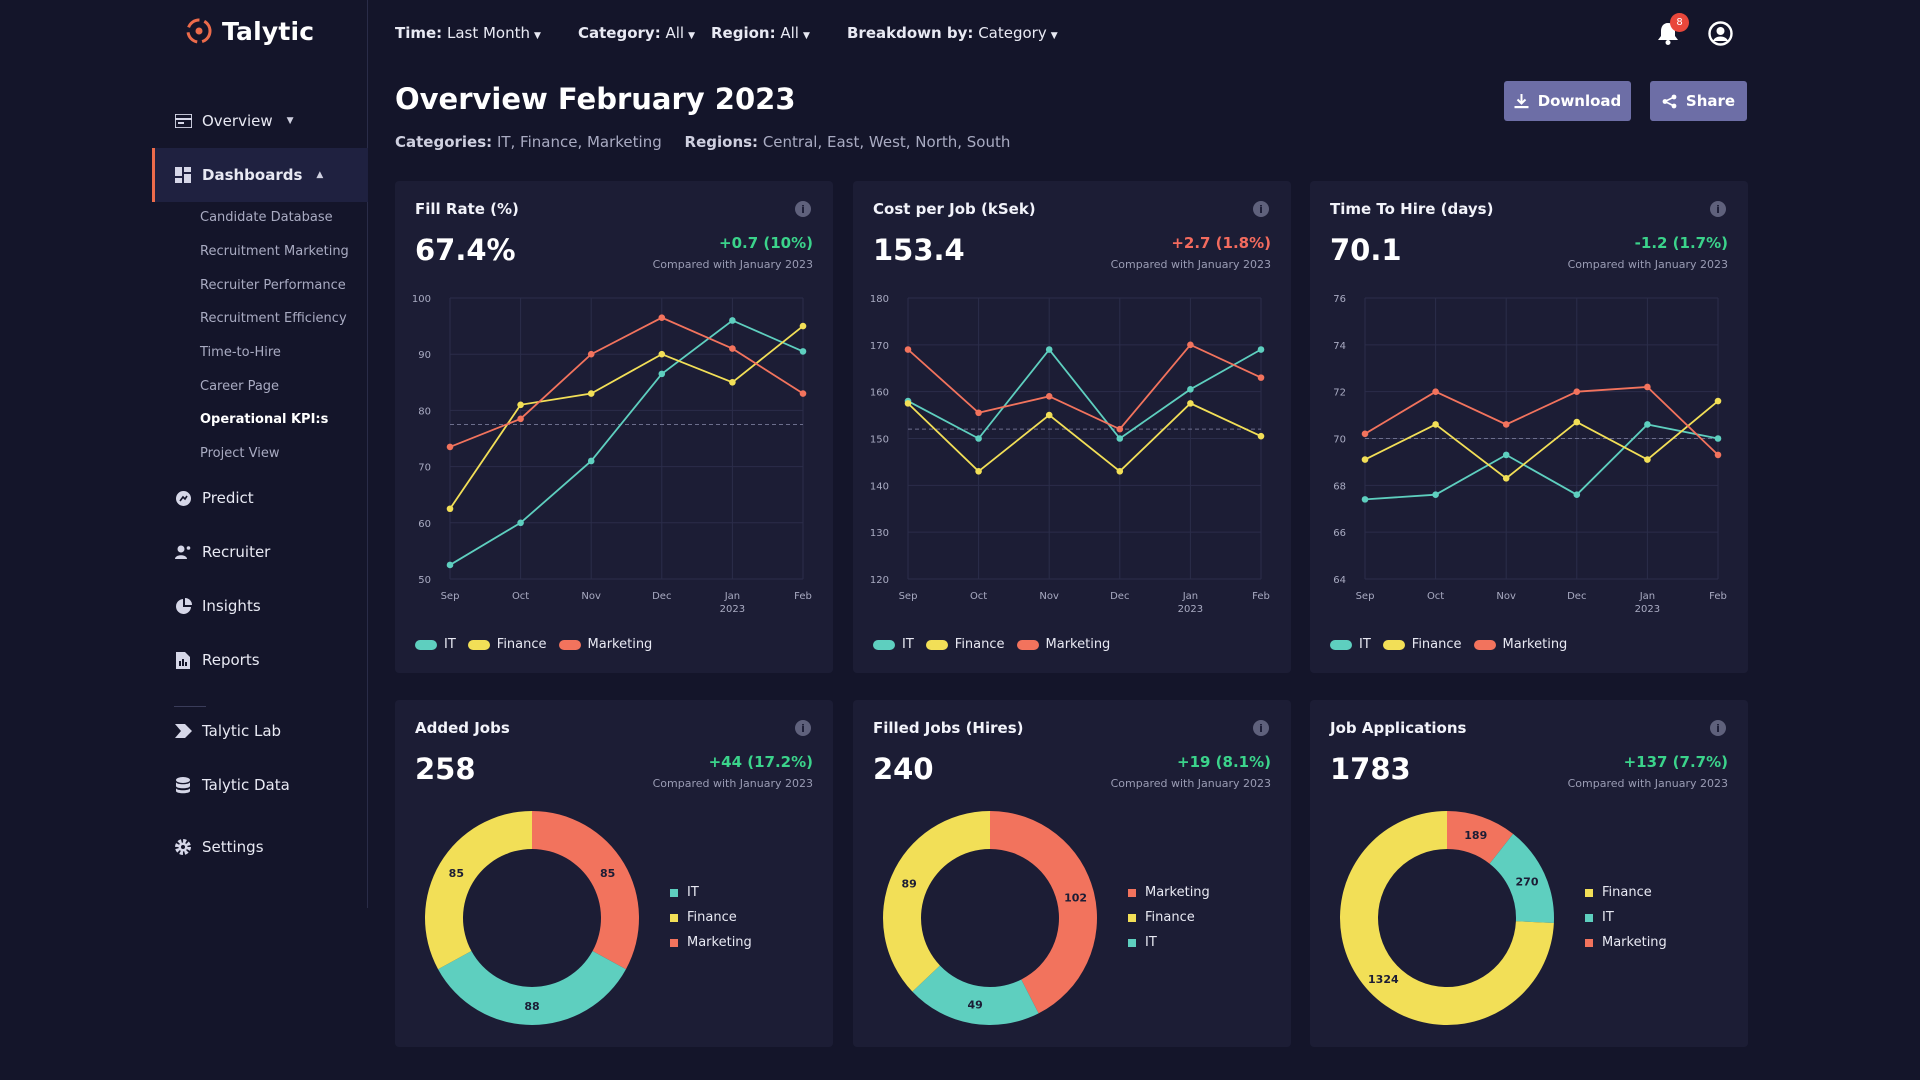 The height and width of the screenshot is (1080, 1920). Describe the element at coordinates (266, 217) in the screenshot. I see `subnav-candidate-database: Candidate Database` at that location.